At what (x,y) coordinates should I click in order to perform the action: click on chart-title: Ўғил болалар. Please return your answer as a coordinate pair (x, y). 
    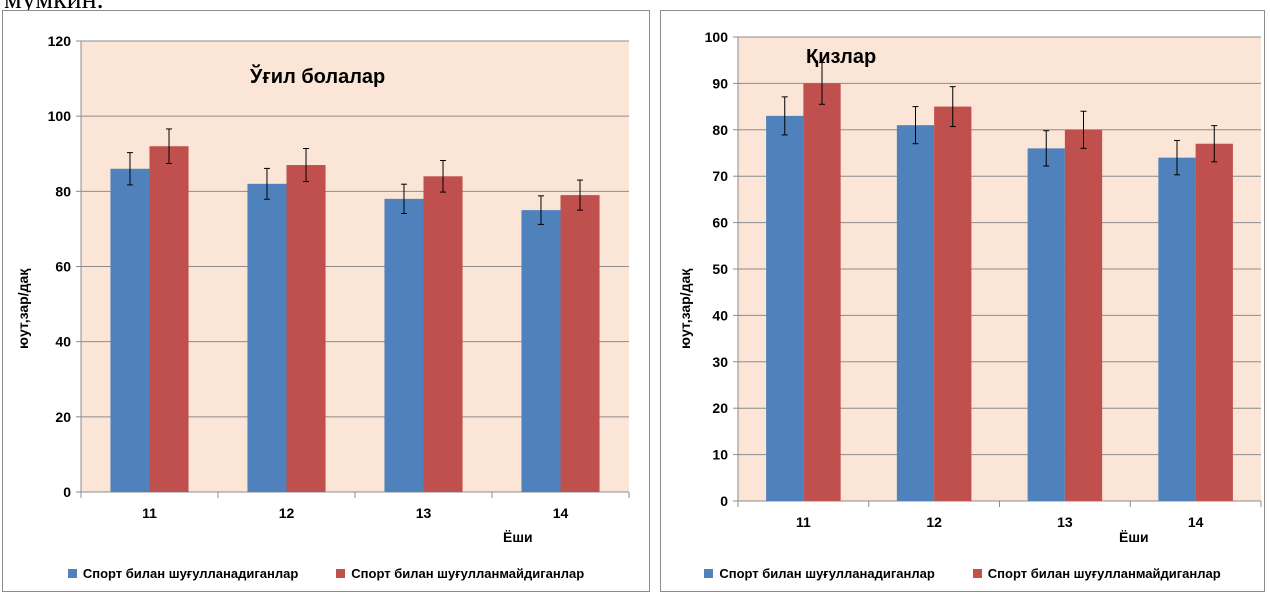
    Looking at the image, I should click on (317, 76).